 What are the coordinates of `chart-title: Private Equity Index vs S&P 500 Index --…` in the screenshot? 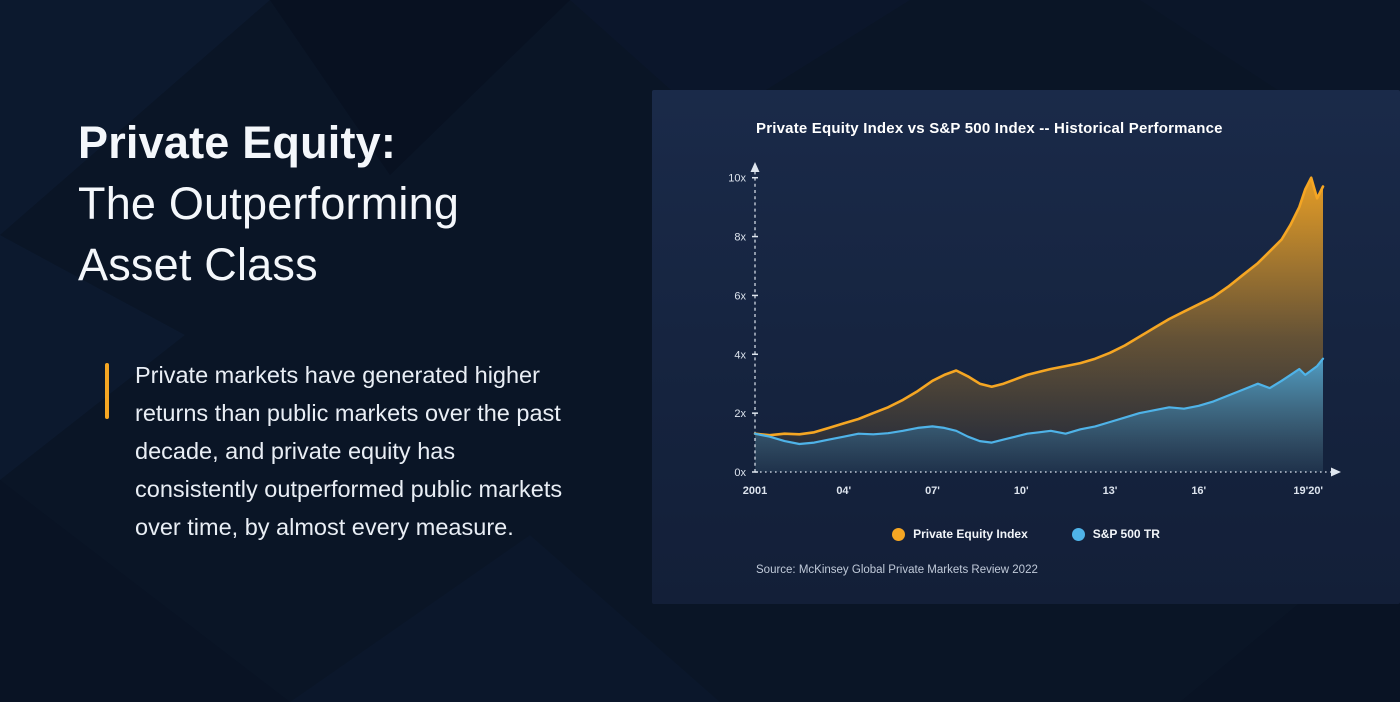 It's located at (989, 128).